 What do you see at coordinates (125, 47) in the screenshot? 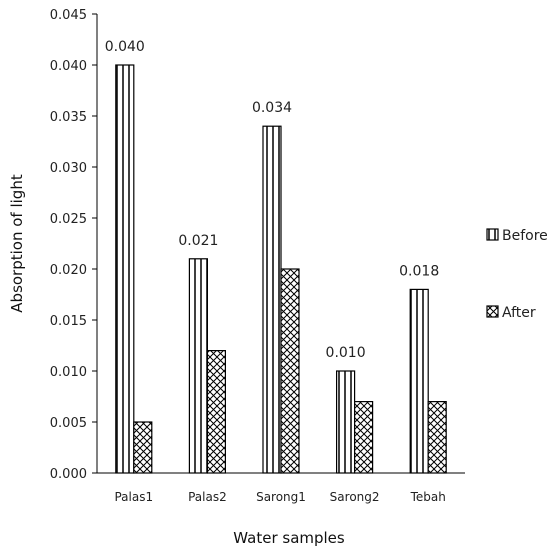
I see `data-label: 0.040` at bounding box center [125, 47].